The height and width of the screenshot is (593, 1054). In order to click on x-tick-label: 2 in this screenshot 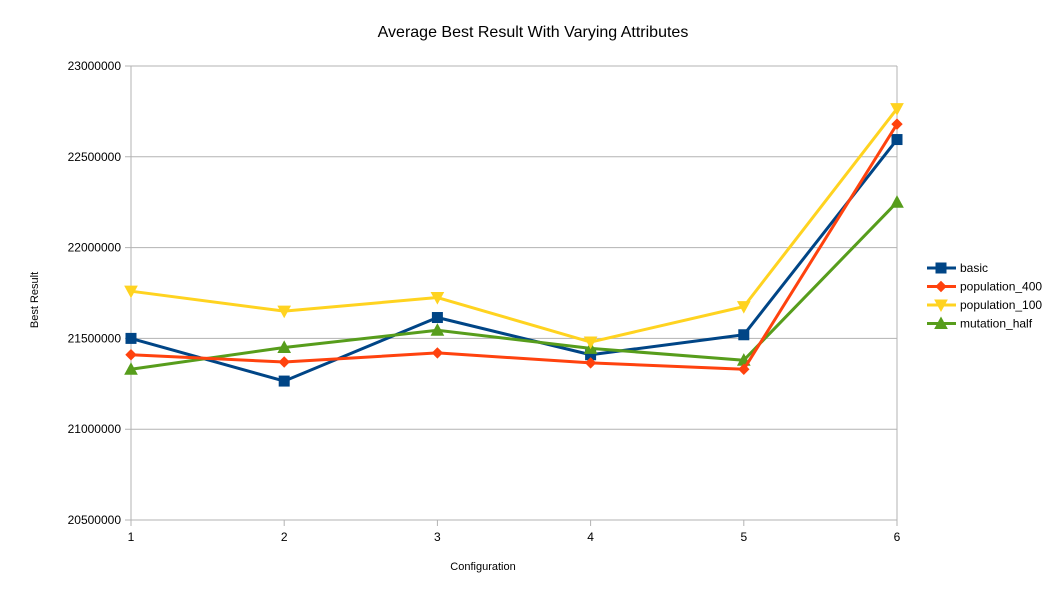, I will do `click(284, 537)`.